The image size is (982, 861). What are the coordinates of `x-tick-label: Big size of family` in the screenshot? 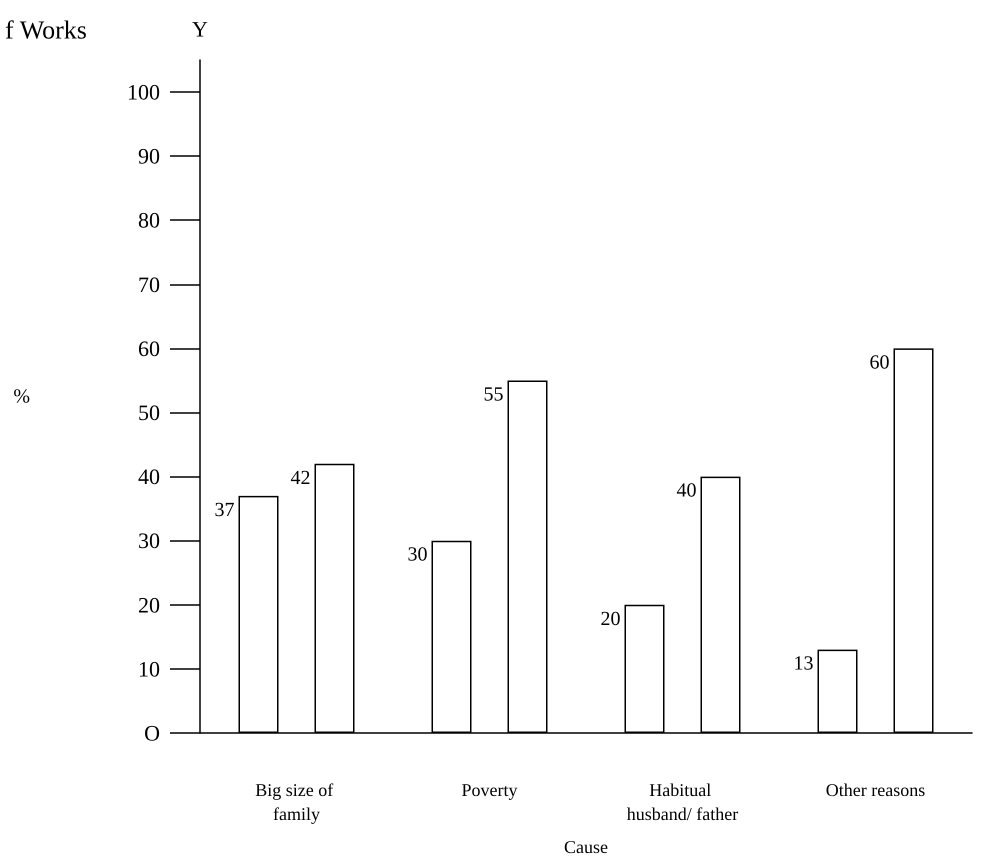 It's located at (296, 802).